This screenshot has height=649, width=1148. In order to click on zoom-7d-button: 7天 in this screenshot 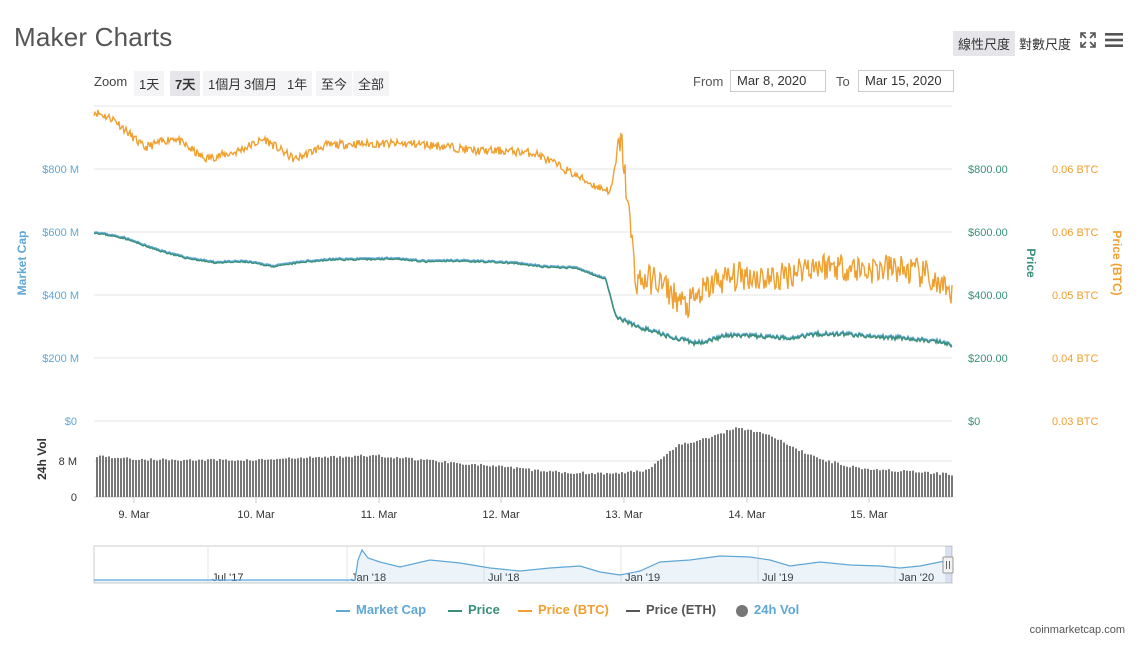, I will do `click(185, 83)`.